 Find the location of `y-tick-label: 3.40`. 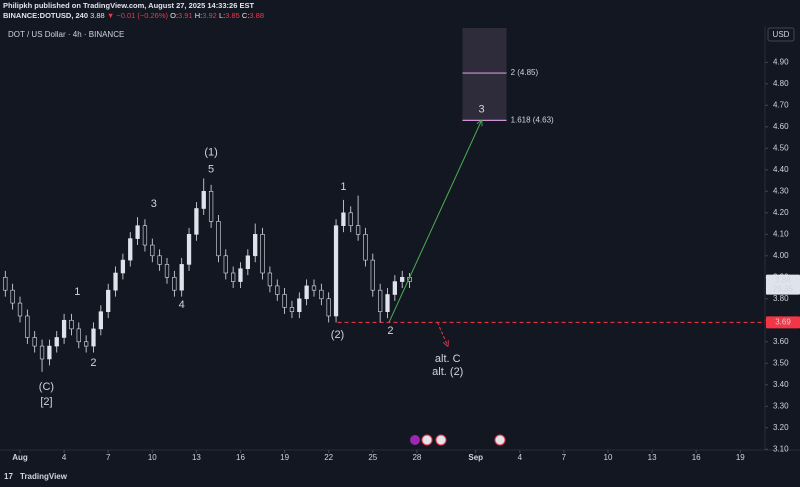

y-tick-label: 3.40 is located at coordinates (781, 384).